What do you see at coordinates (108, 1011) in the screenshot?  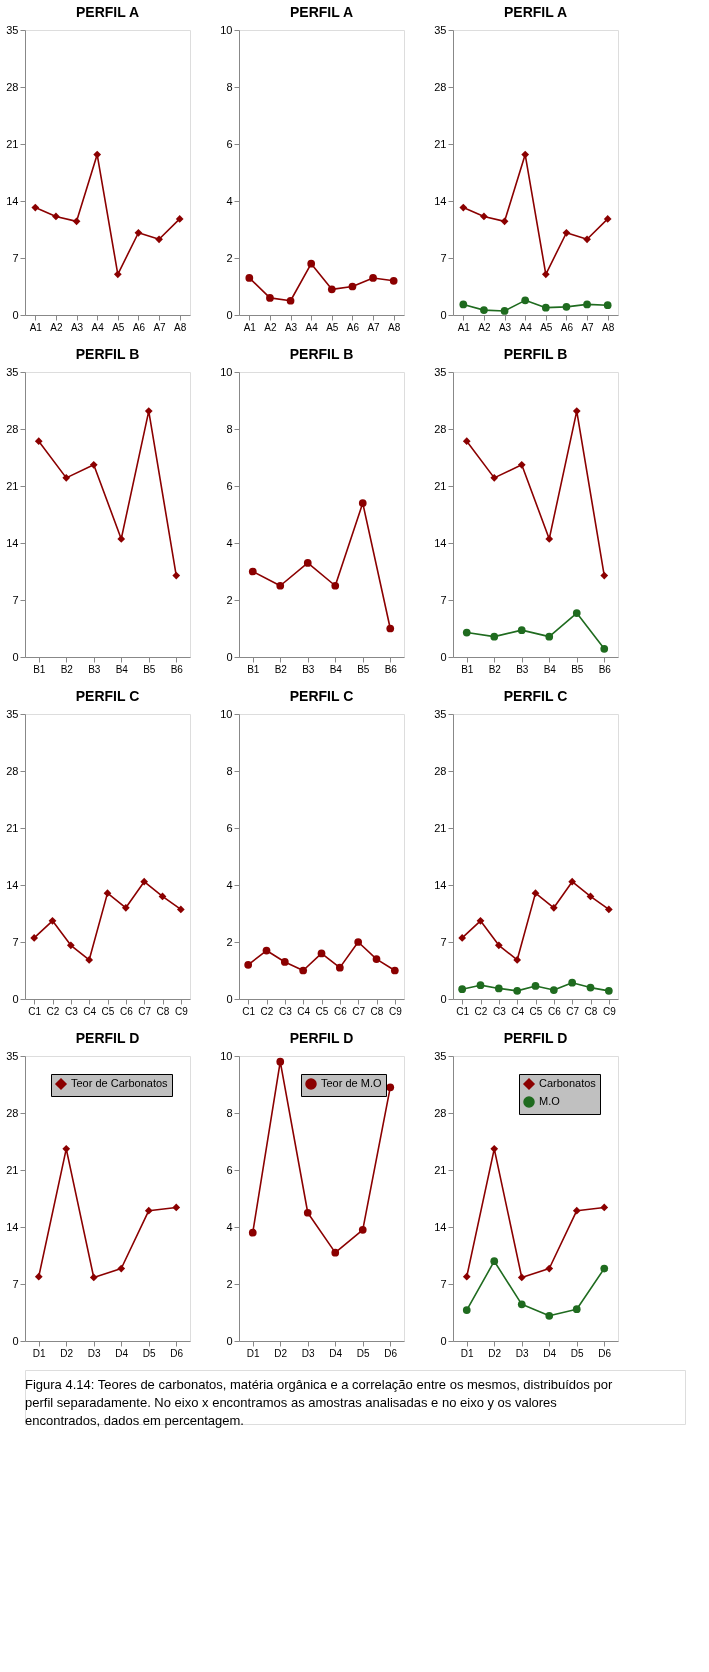 I see `x-tick-label: C5` at bounding box center [108, 1011].